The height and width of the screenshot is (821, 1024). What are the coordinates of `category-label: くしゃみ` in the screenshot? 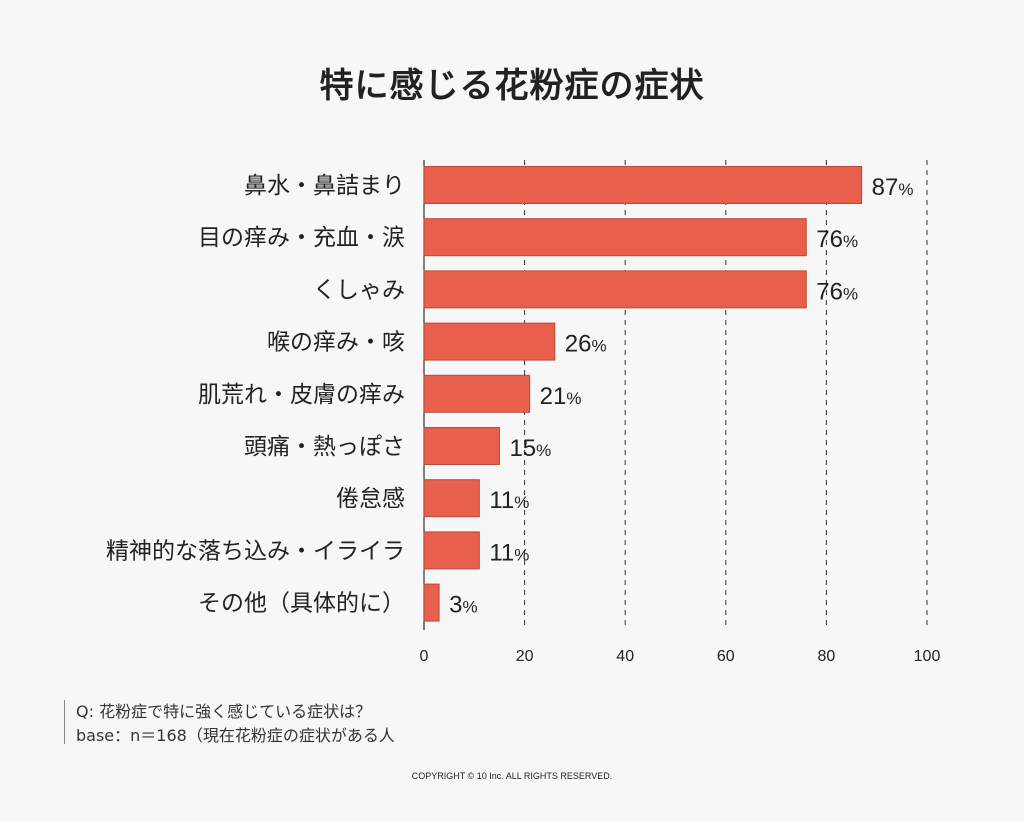 It's located at (359, 290).